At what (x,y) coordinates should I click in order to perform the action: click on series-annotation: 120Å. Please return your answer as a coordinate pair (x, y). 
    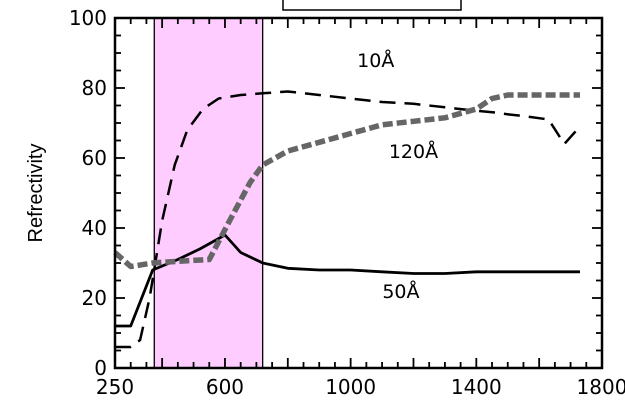
    Looking at the image, I should click on (413, 151).